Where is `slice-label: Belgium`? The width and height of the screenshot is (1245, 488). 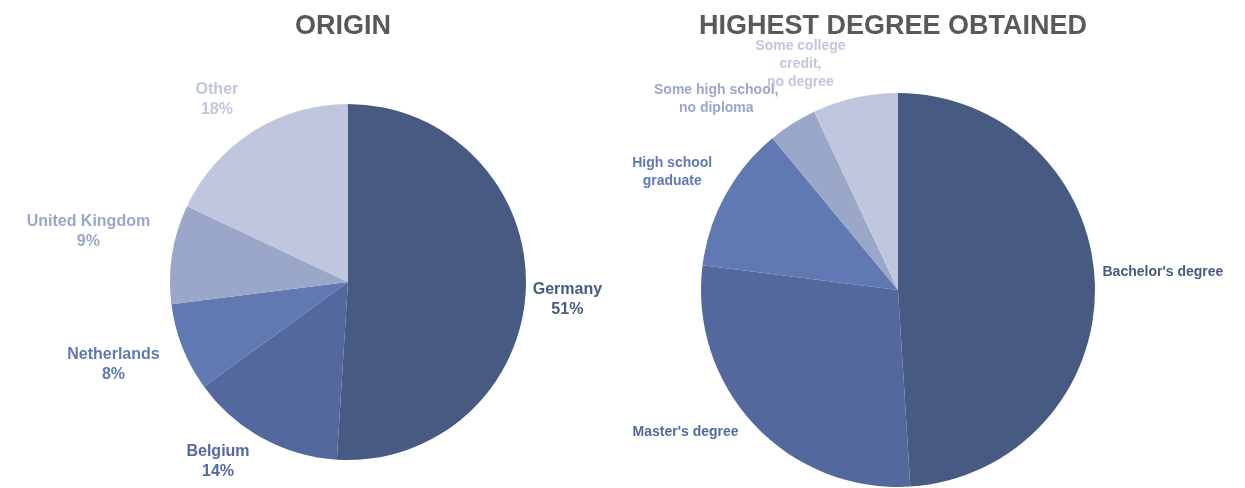
slice-label: Belgium is located at coordinates (218, 451).